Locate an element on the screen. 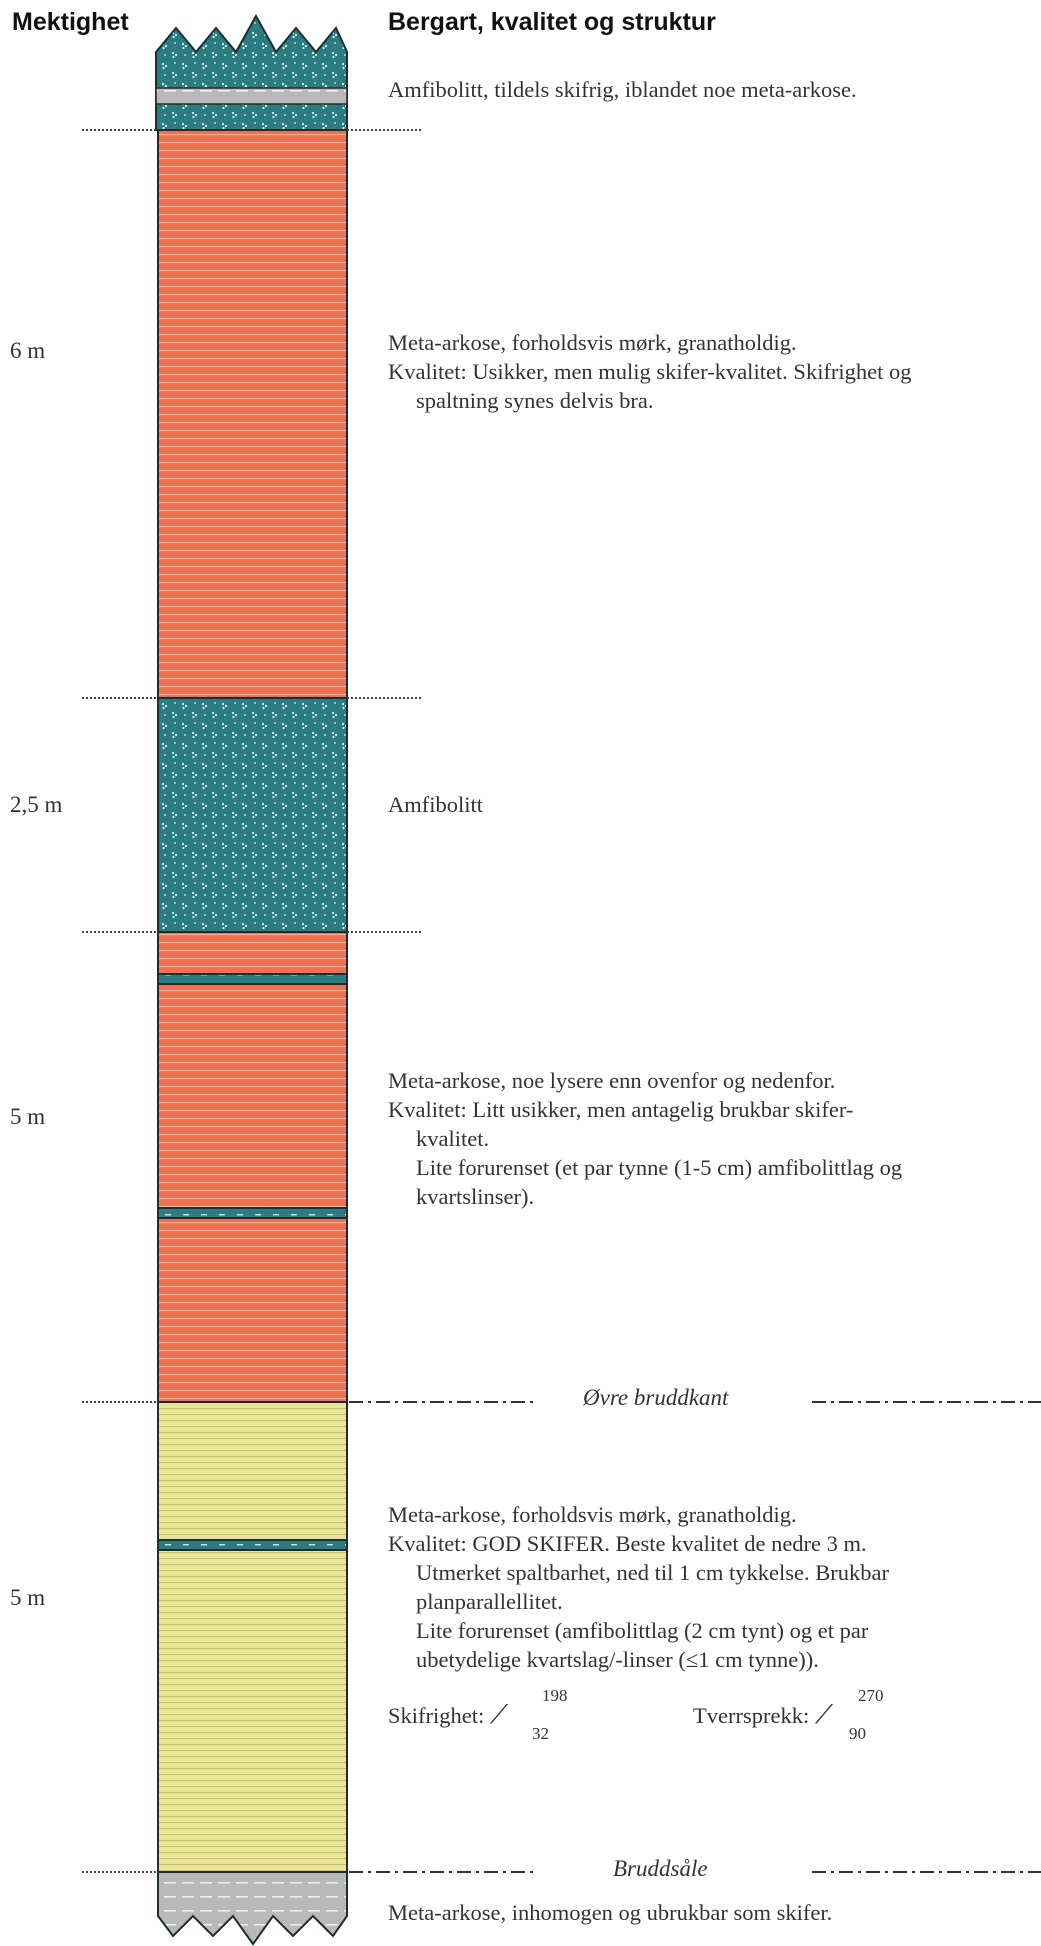 Image resolution: width=1041 pixels, height=1946 pixels. unit-amphibolite-2-5m is located at coordinates (252, 815).